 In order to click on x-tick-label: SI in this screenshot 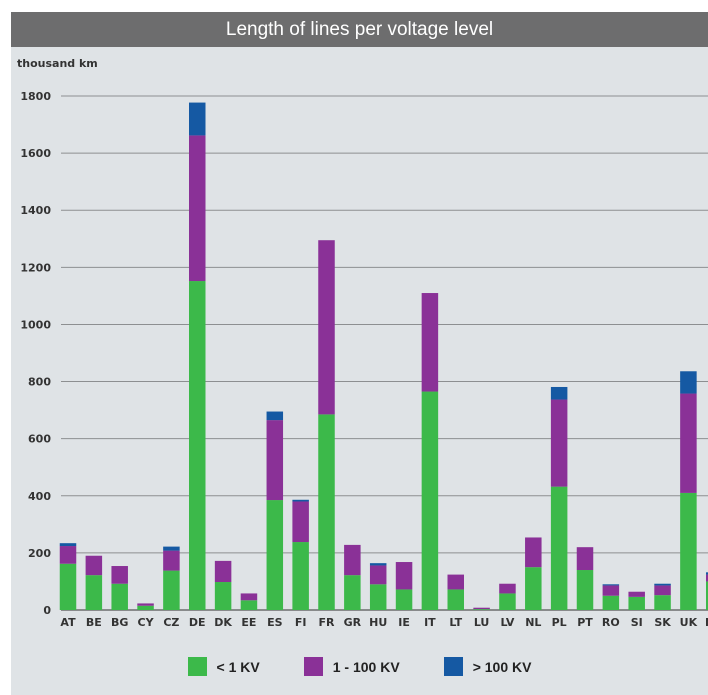, I will do `click(637, 622)`.